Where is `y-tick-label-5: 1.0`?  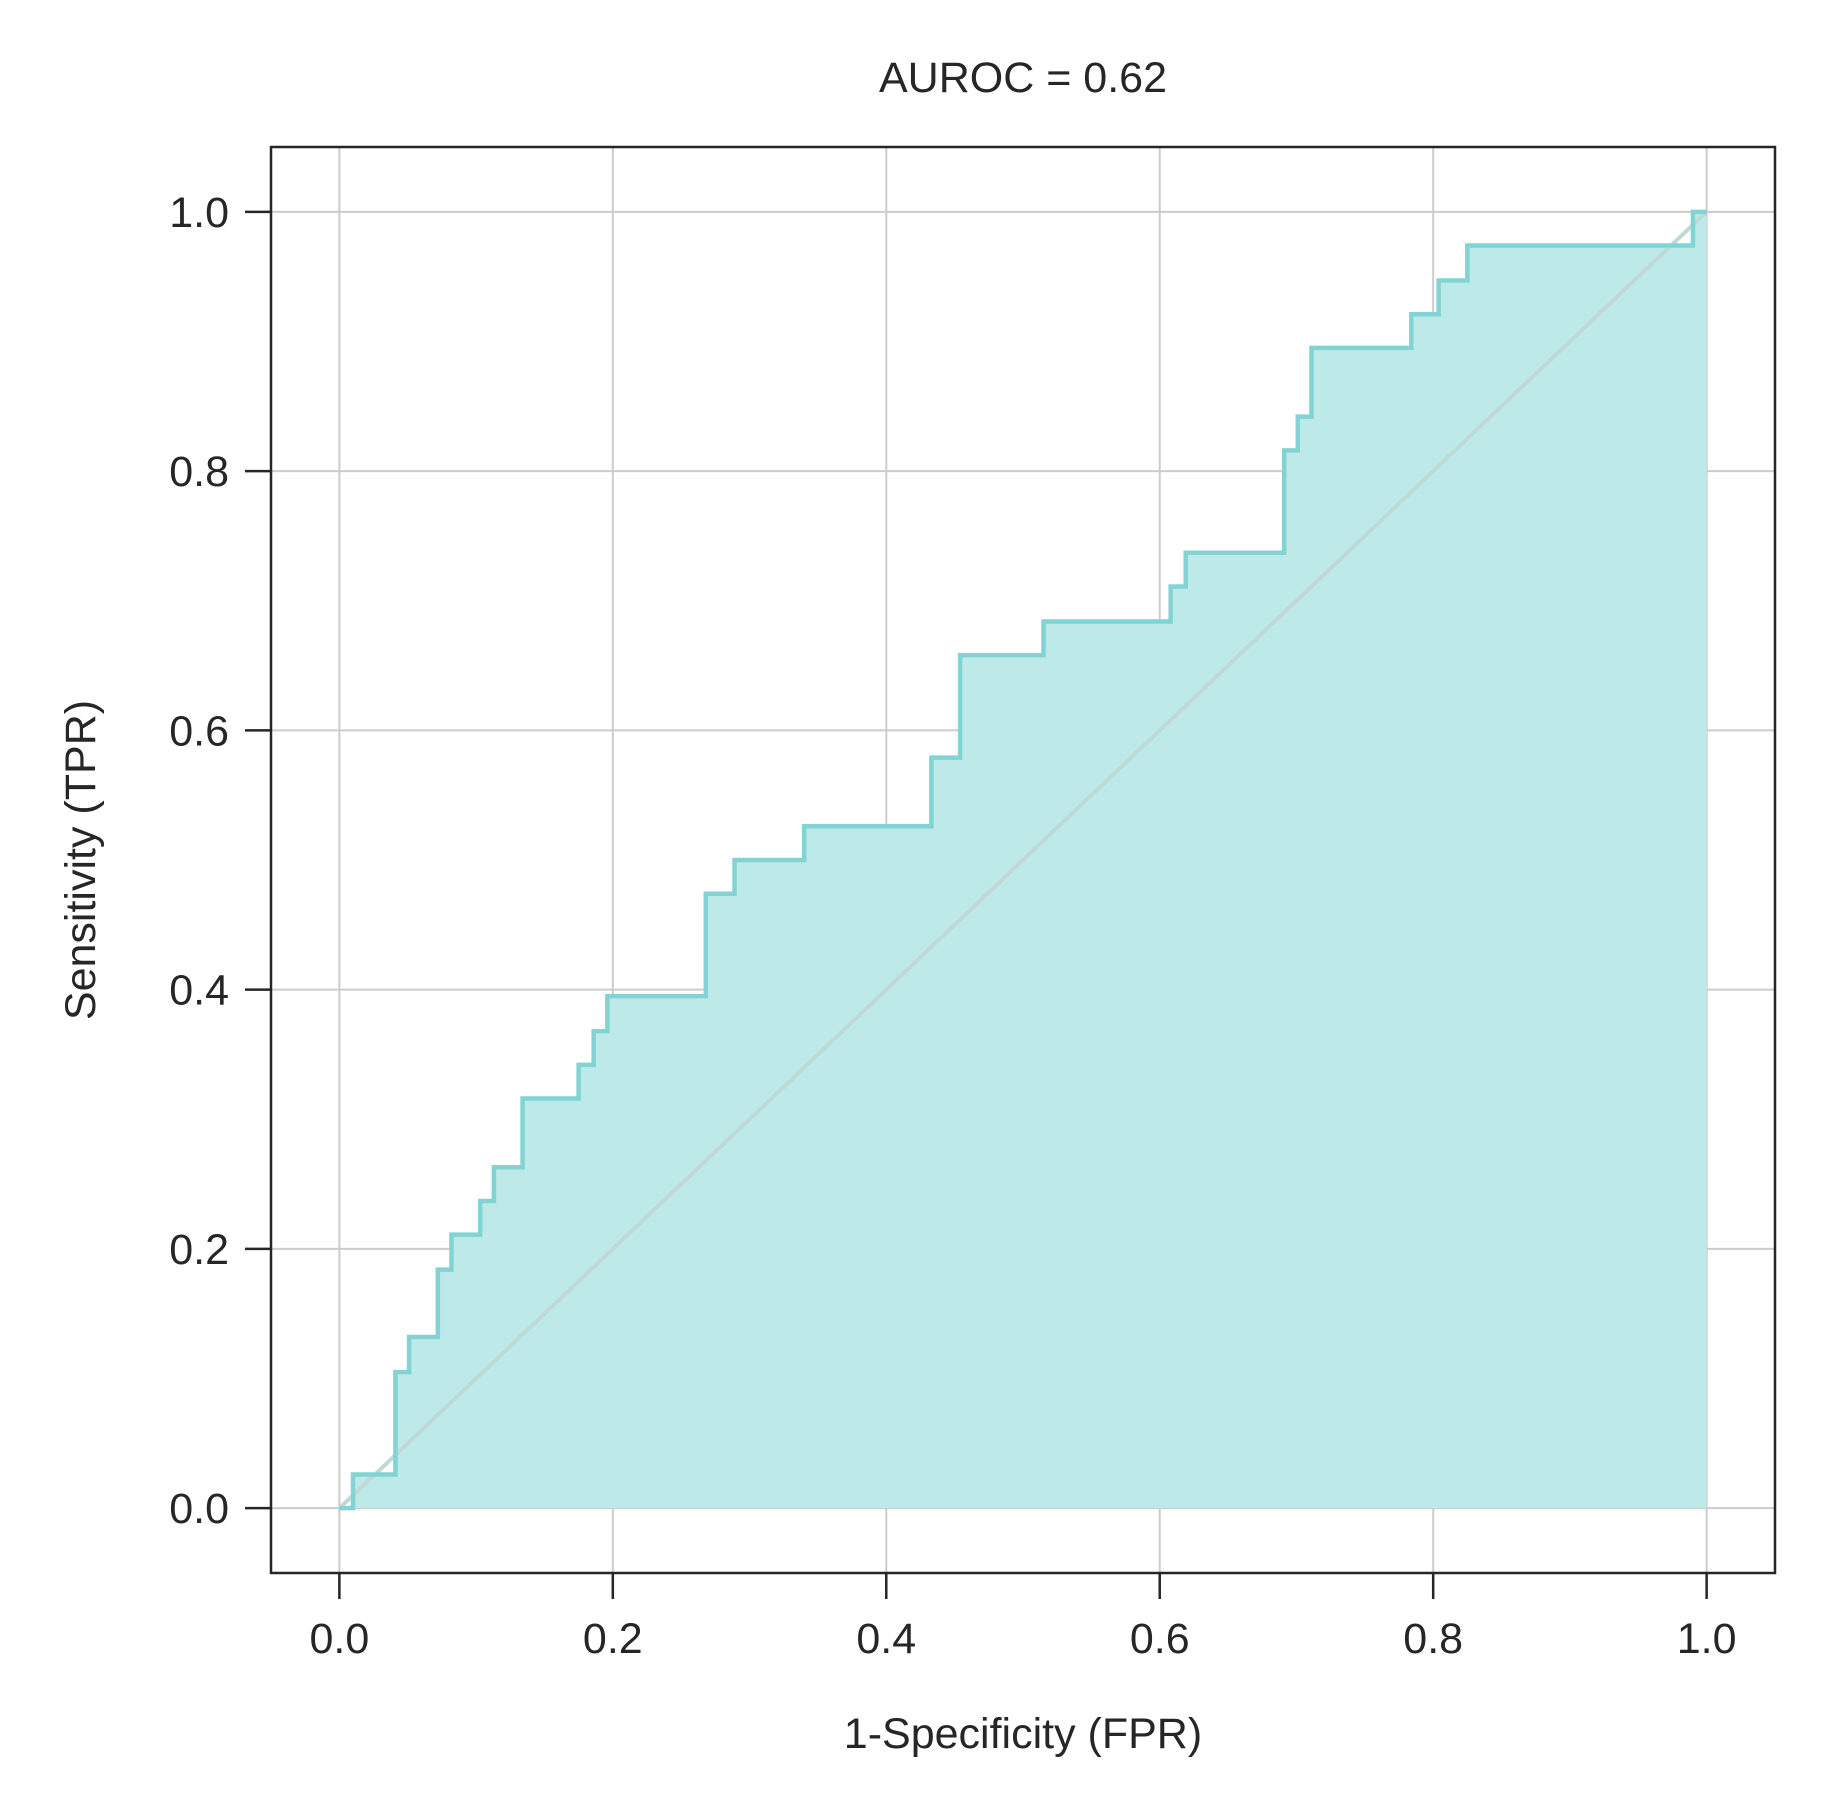 y-tick-label-5: 1.0 is located at coordinates (199, 213).